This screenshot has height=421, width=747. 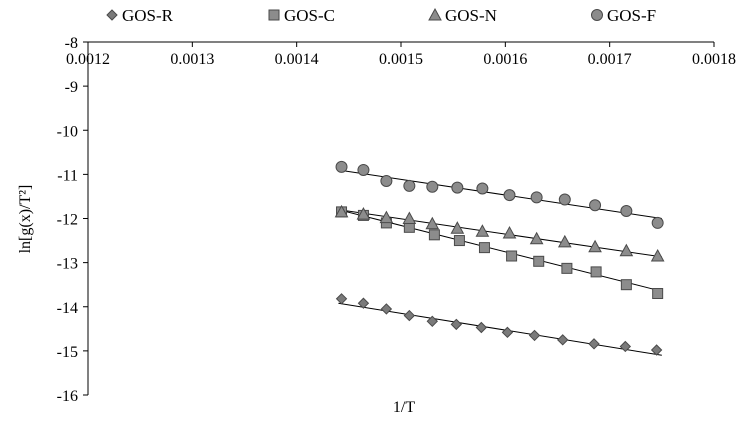 I want to click on y-axis-title: ln[g(x)/T²], so click(x=25, y=219).